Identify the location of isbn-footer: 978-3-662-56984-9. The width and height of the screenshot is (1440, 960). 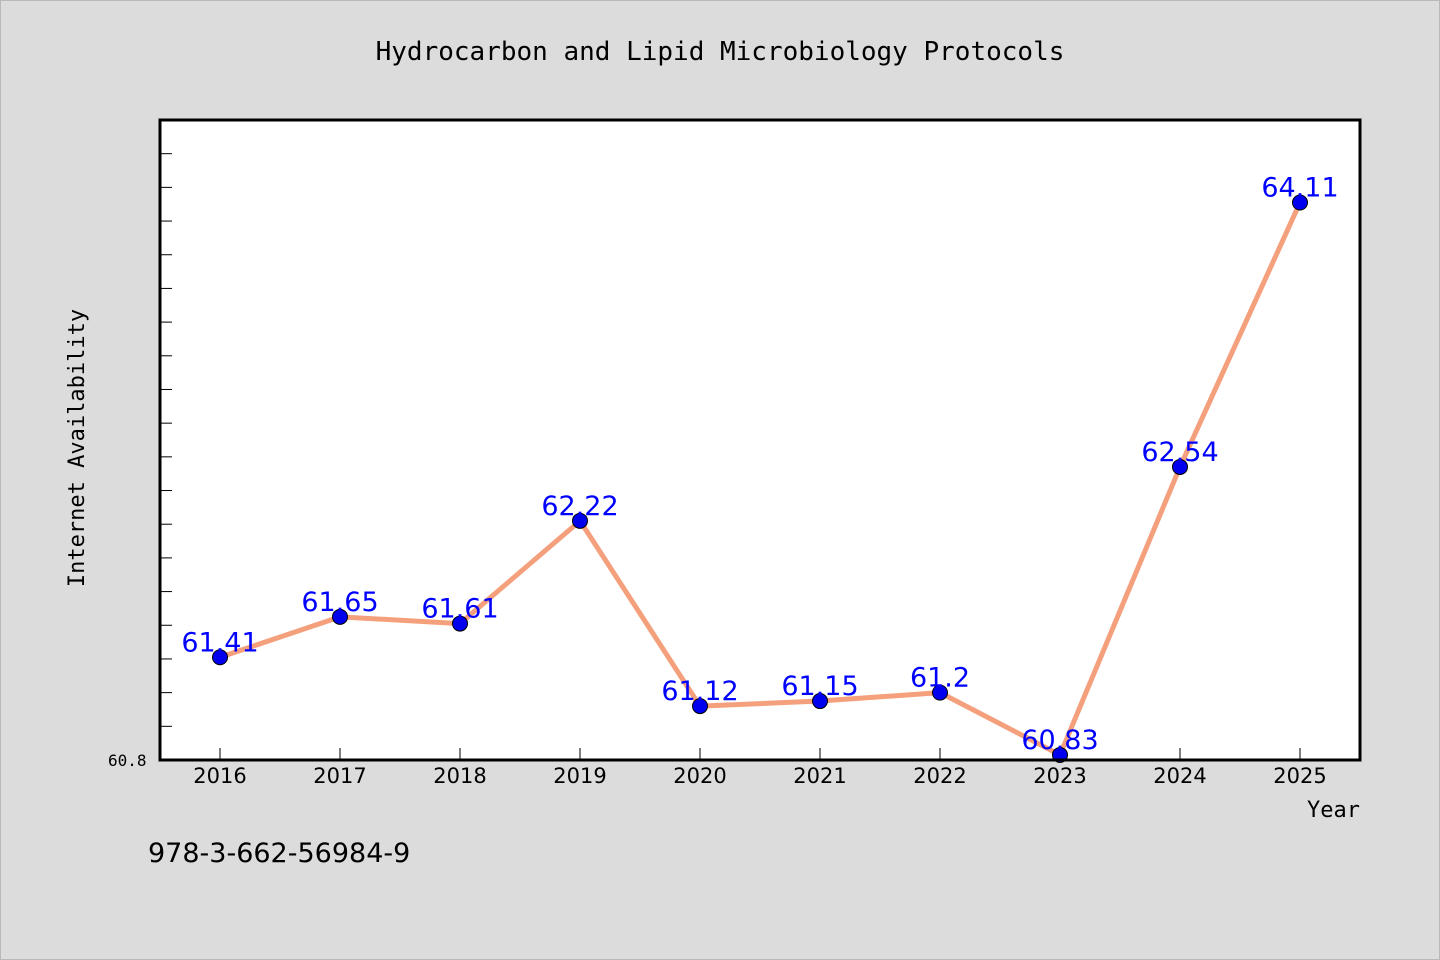
(279, 853).